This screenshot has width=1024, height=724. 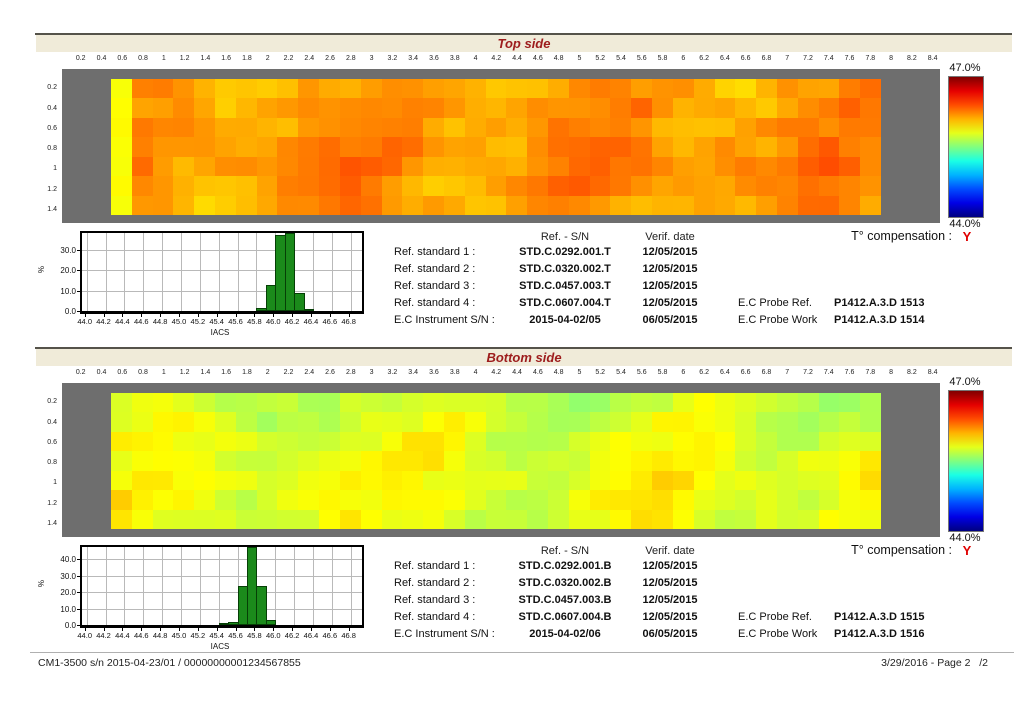 What do you see at coordinates (778, 320) in the screenshot?
I see `probe-work-label: E.C Probe Work` at bounding box center [778, 320].